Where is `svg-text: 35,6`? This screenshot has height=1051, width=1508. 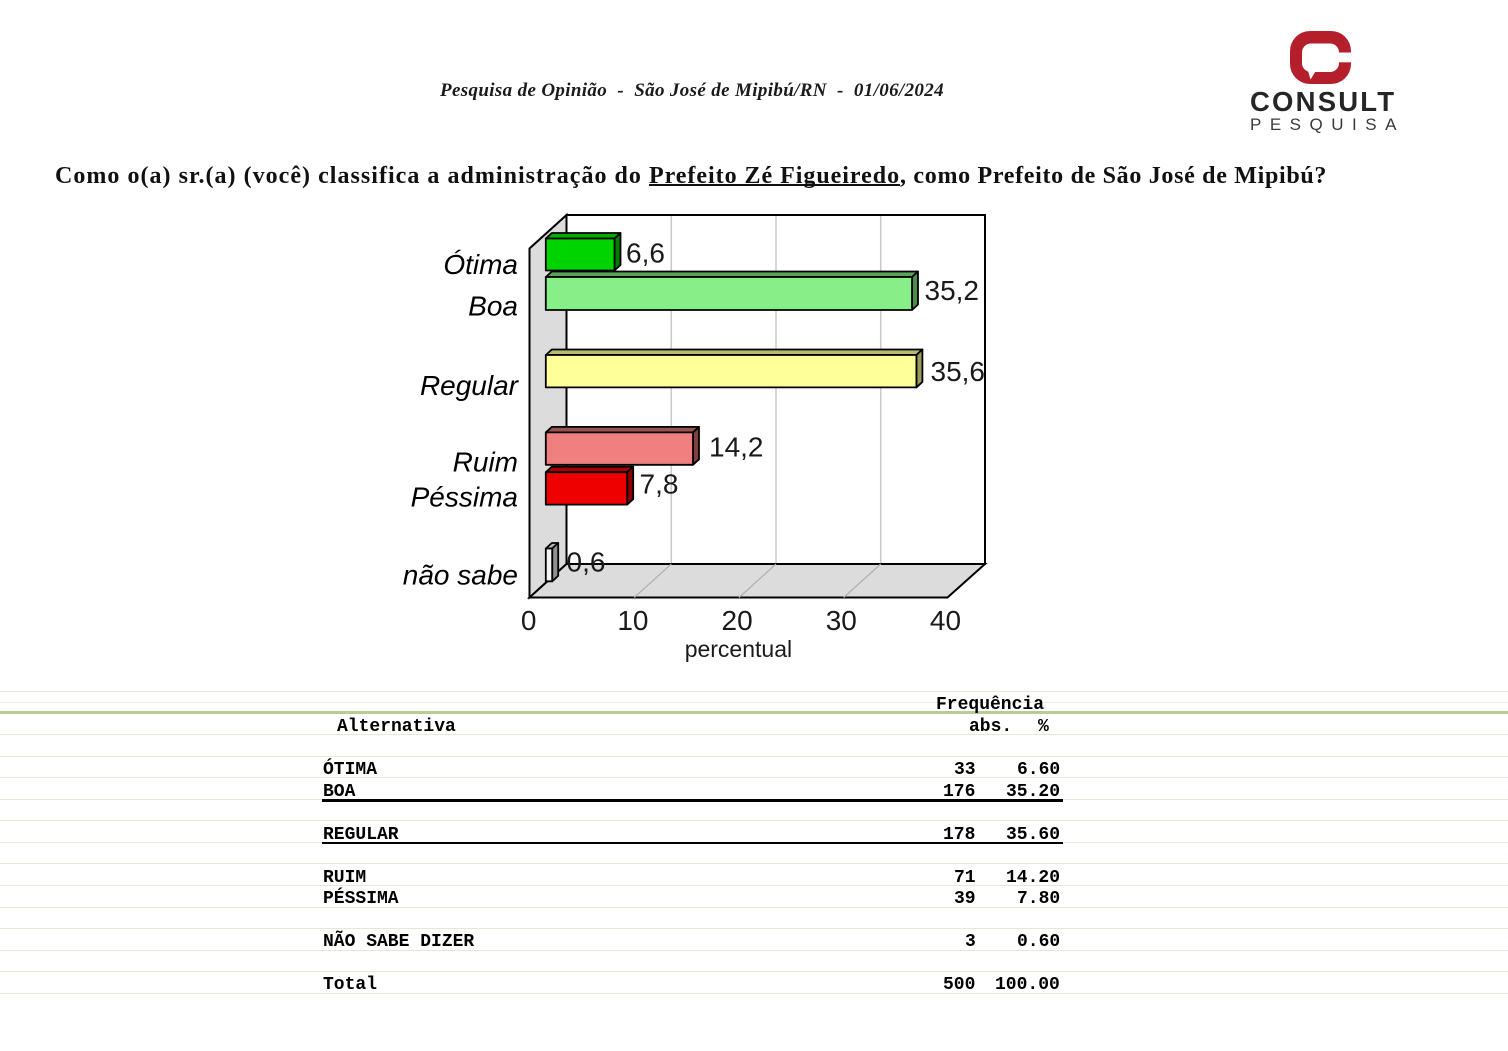
svg-text: 35,6 is located at coordinates (958, 371).